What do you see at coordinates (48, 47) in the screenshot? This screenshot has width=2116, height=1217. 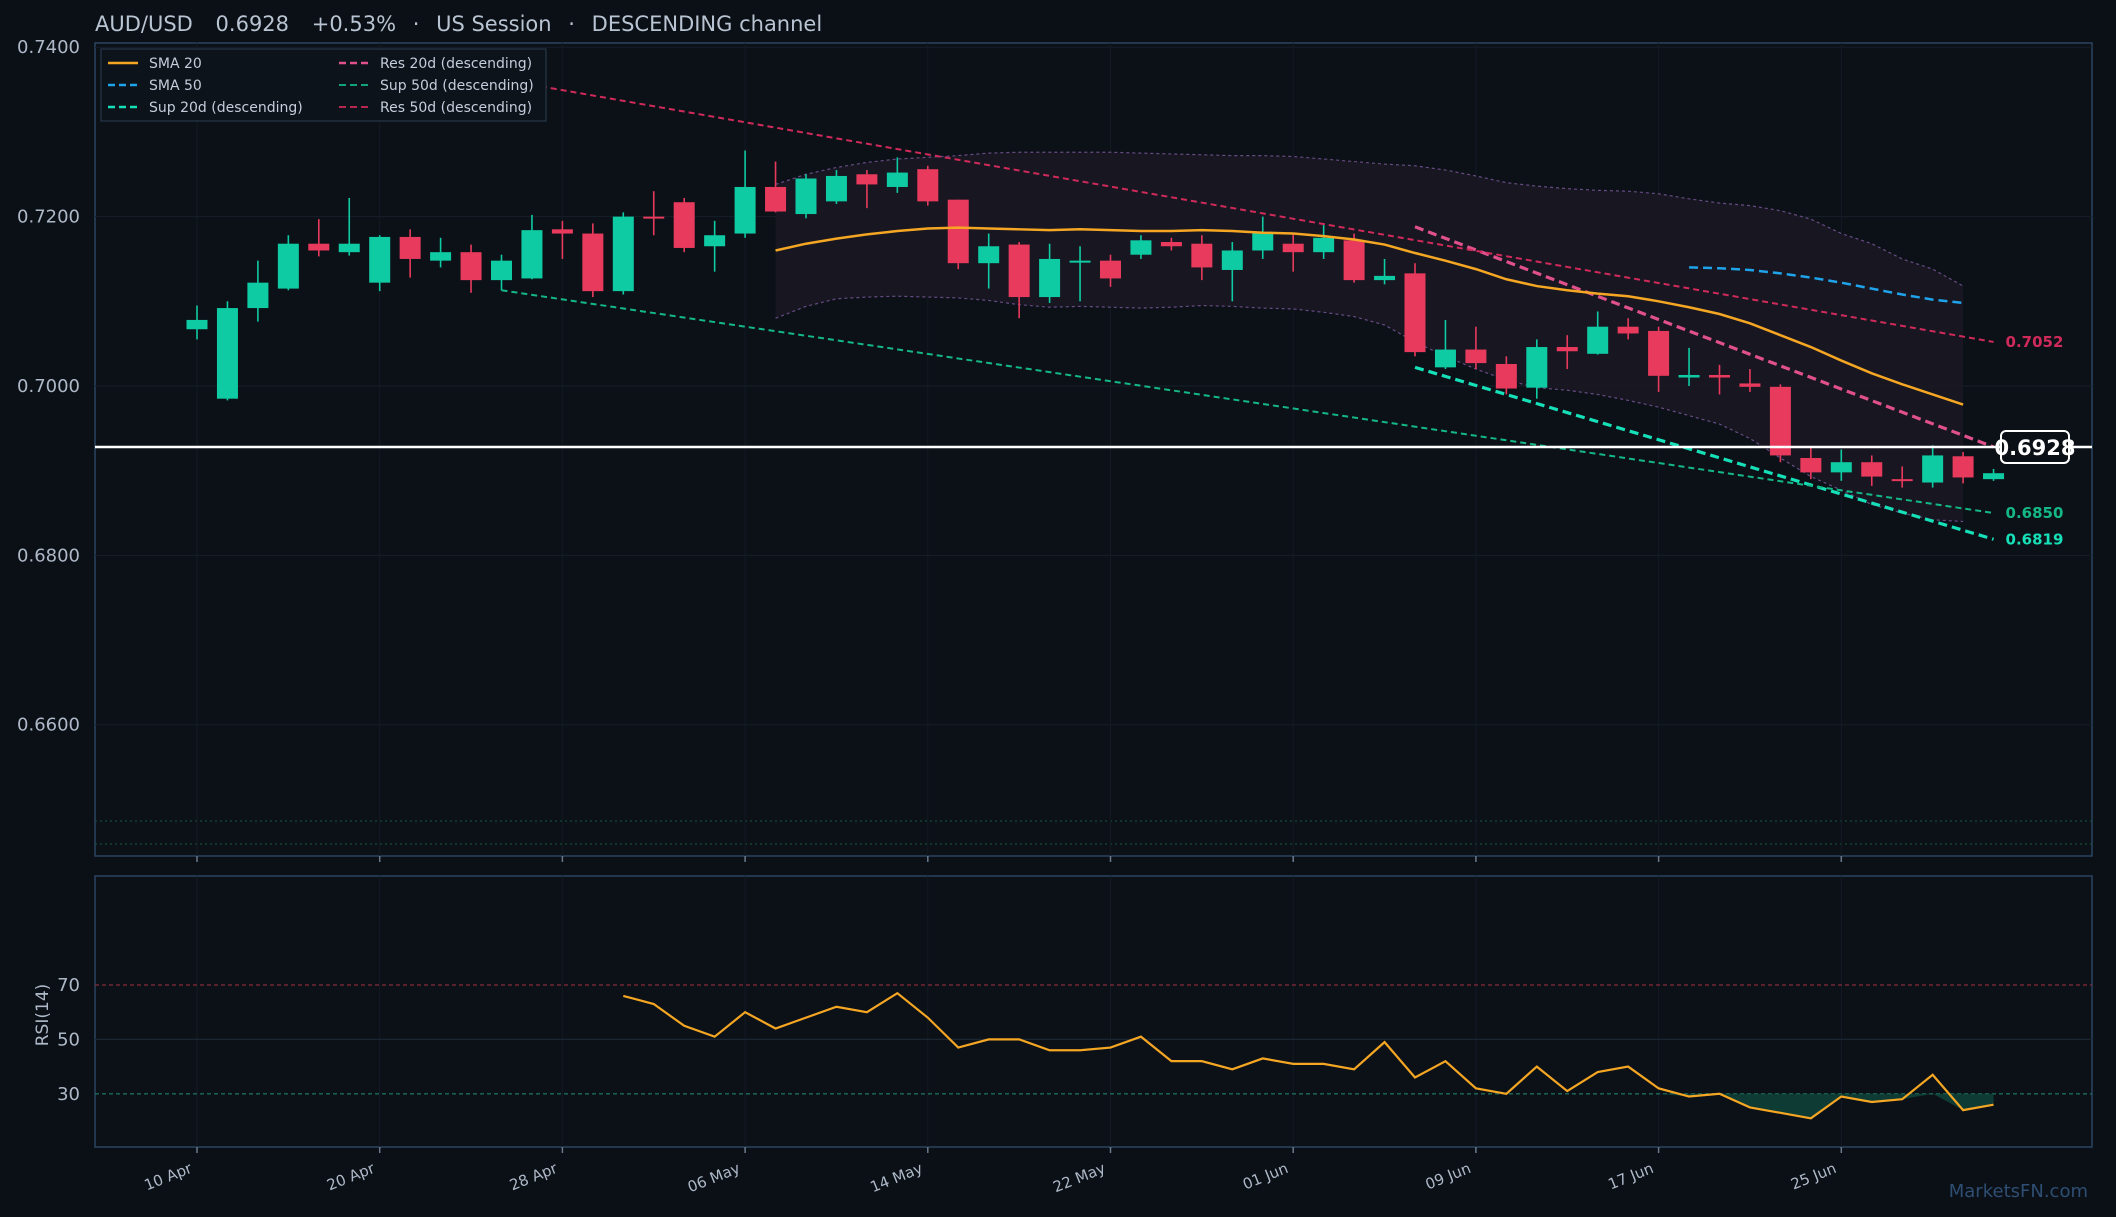 I see `price-tick-label: 0.7400` at bounding box center [48, 47].